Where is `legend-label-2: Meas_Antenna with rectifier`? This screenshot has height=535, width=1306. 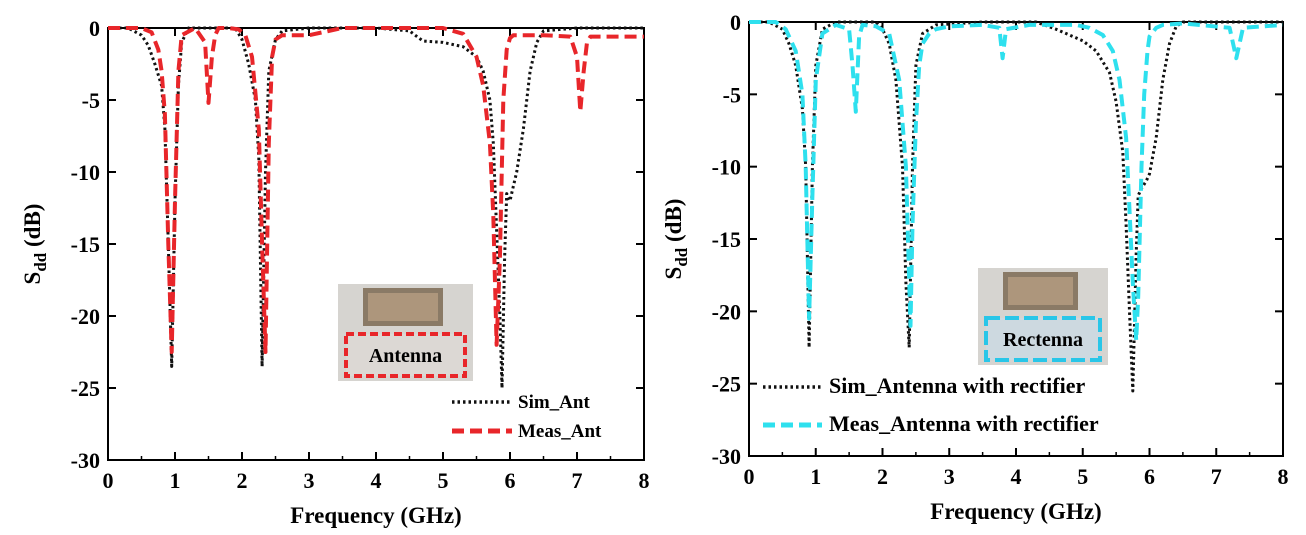
legend-label-2: Meas_Antenna with rectifier is located at coordinates (964, 423).